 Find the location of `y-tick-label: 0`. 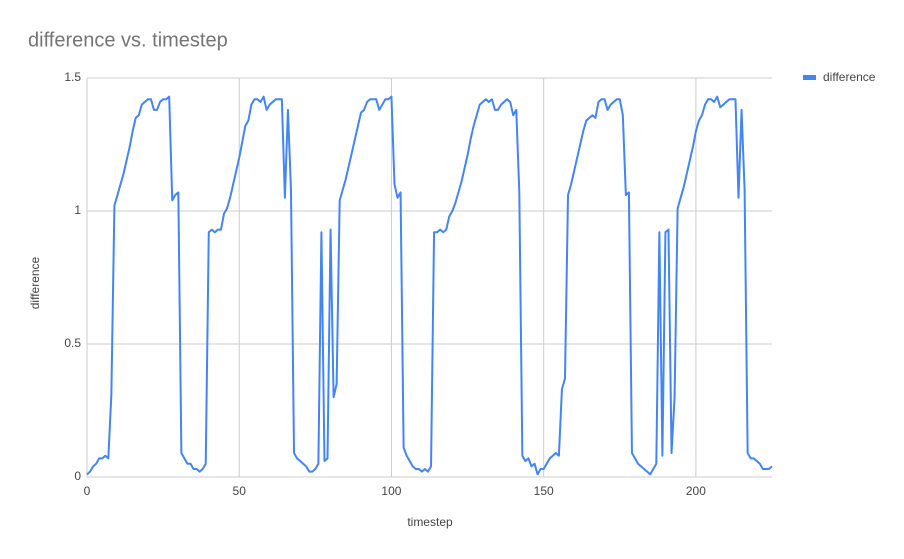

y-tick-label: 0 is located at coordinates (77, 476).